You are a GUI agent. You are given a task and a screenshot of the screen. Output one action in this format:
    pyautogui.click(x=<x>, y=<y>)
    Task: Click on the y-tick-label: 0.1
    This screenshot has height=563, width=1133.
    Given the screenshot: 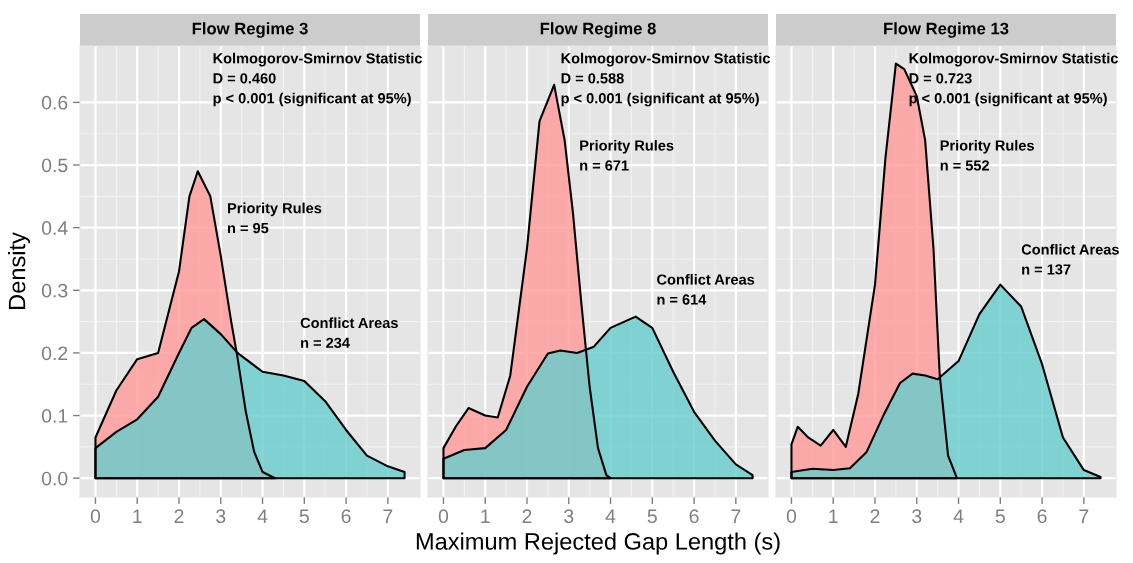 What is the action you would take?
    pyautogui.click(x=54, y=416)
    